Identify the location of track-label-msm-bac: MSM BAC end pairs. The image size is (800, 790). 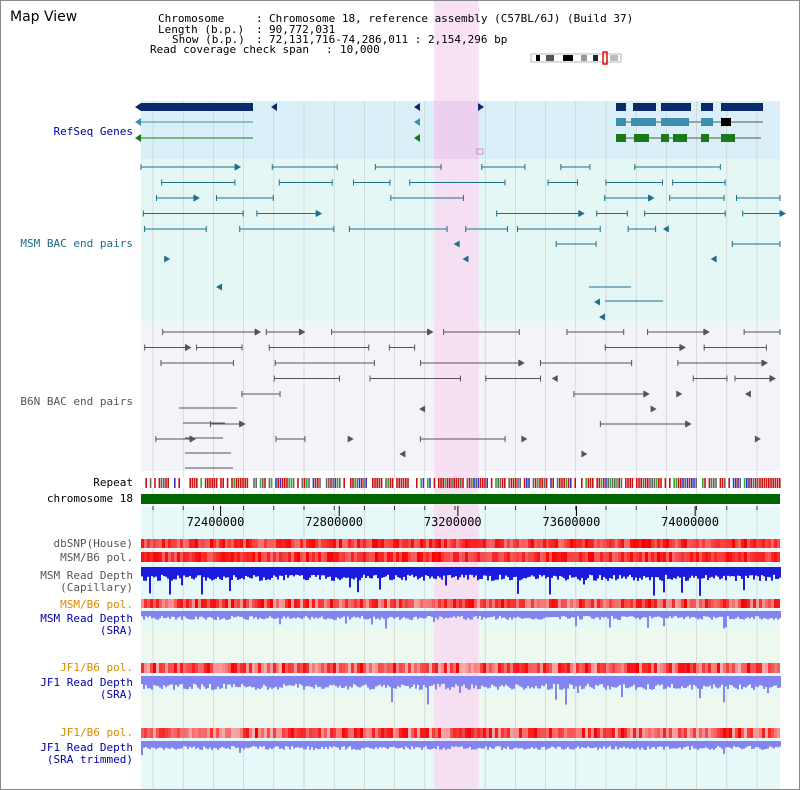
(76, 243).